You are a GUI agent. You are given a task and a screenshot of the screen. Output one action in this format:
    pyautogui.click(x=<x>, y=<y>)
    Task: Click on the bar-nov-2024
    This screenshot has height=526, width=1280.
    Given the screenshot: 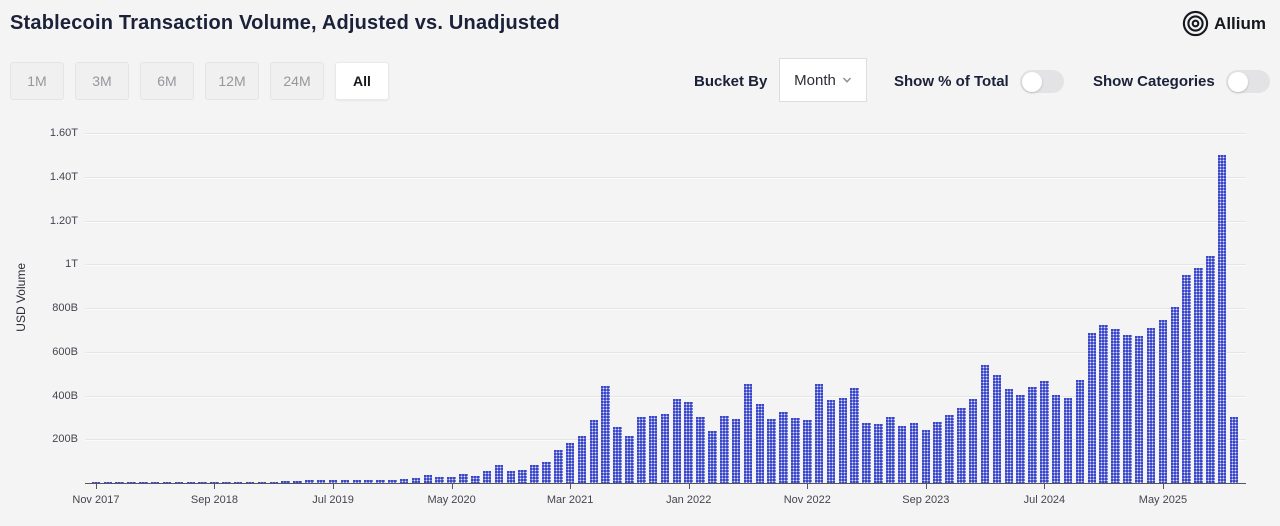 What is the action you would take?
    pyautogui.click(x=1092, y=408)
    